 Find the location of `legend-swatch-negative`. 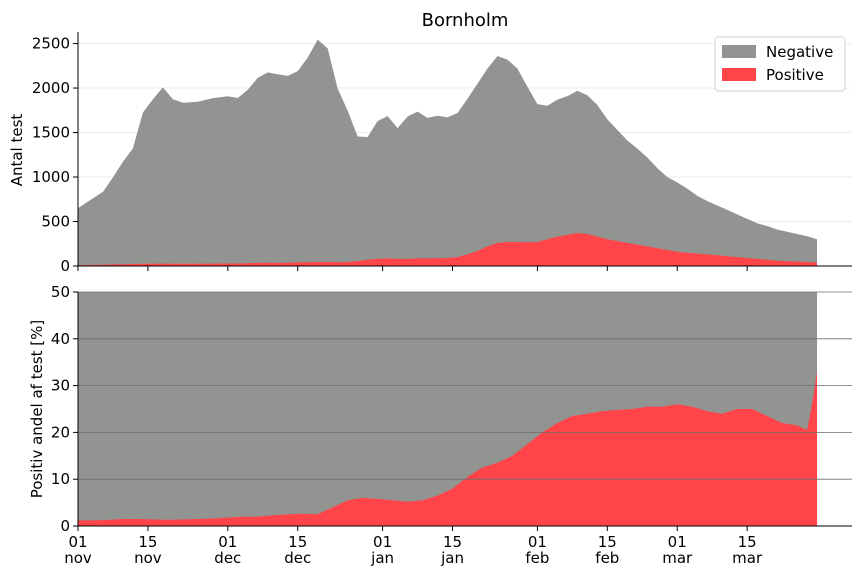

legend-swatch-negative is located at coordinates (739, 51).